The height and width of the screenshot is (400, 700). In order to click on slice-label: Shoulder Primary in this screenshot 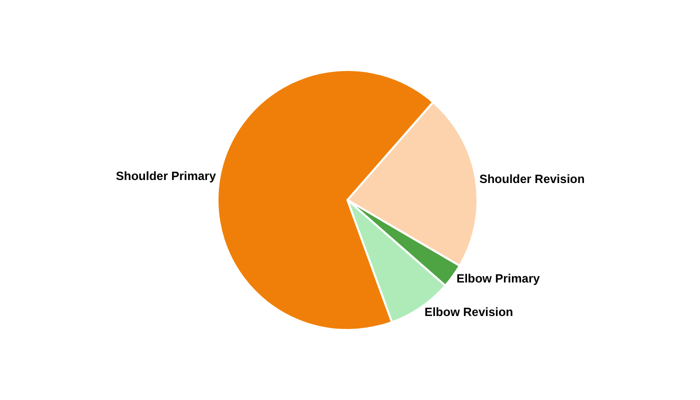, I will do `click(166, 175)`.